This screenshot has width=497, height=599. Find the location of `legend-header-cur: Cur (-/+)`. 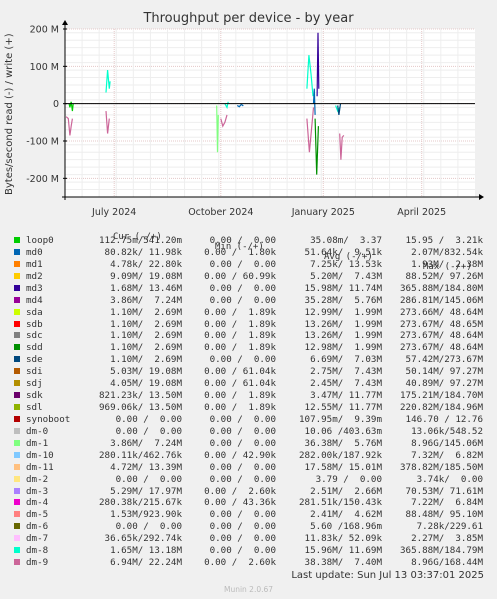

legend-header-cur: Cur (-/+) is located at coordinates (137, 237).